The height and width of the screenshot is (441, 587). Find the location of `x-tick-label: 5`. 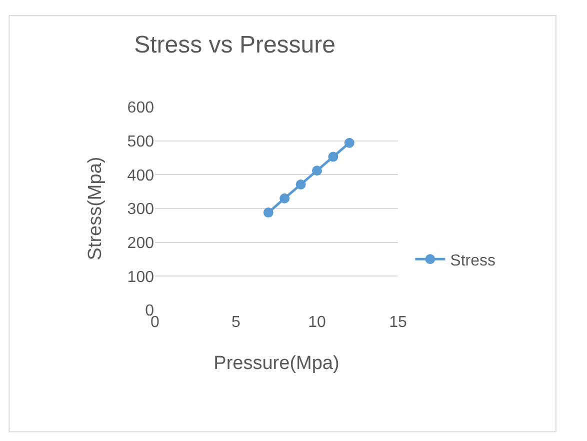

x-tick-label: 5 is located at coordinates (236, 322).